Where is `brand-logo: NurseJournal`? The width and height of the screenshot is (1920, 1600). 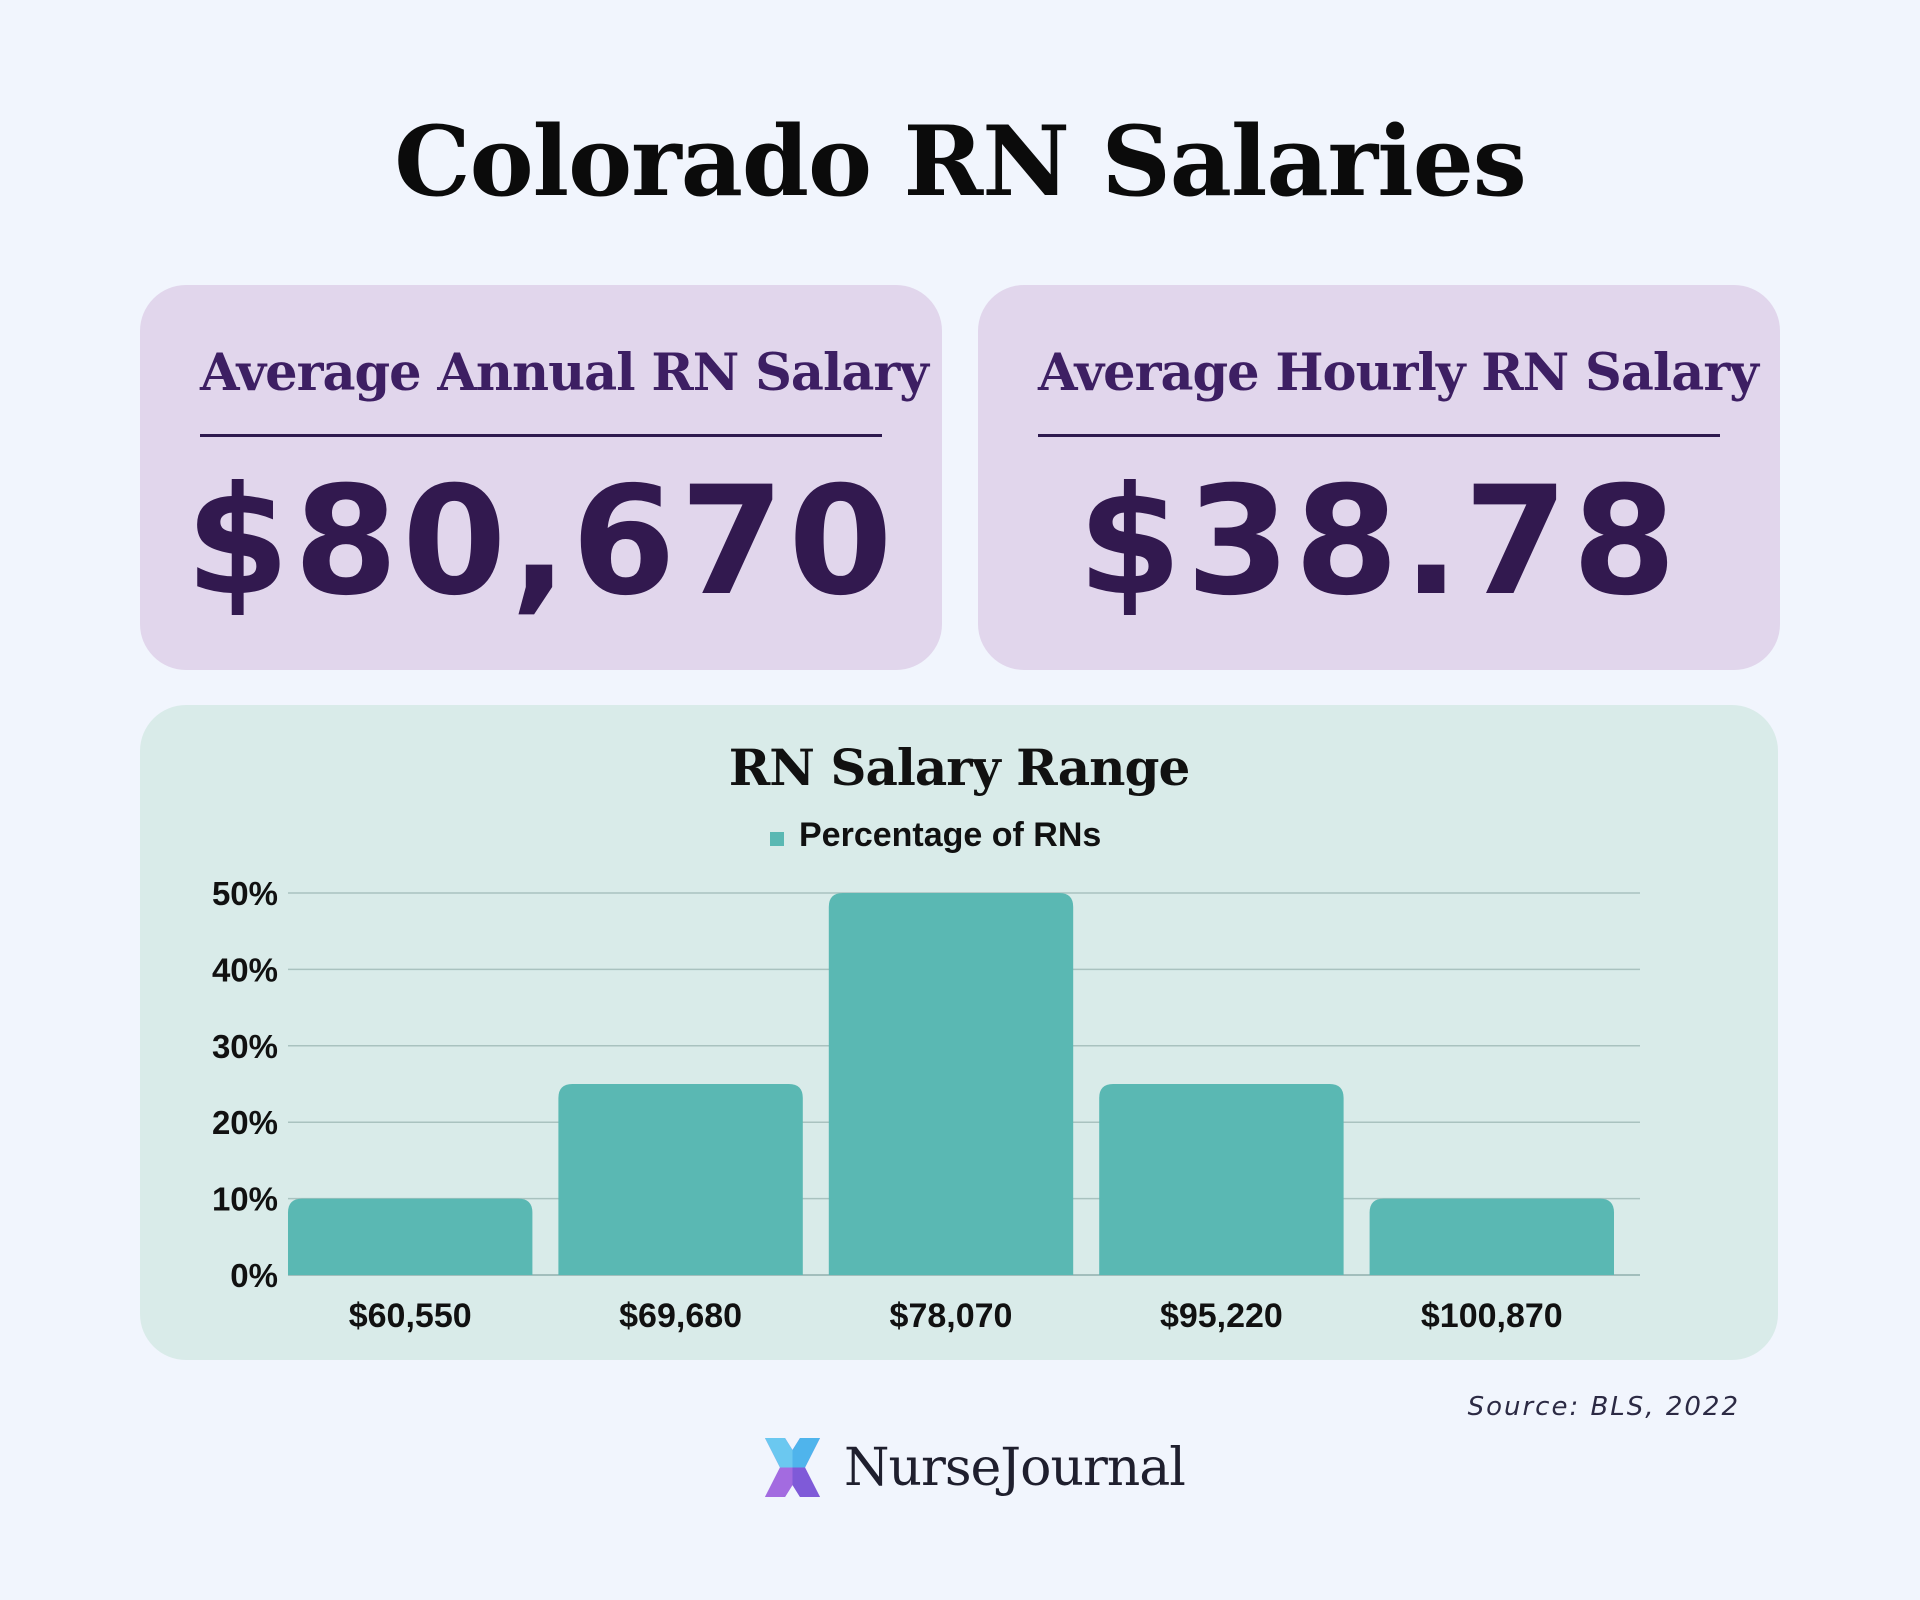
brand-logo: NurseJournal is located at coordinates (970, 1467).